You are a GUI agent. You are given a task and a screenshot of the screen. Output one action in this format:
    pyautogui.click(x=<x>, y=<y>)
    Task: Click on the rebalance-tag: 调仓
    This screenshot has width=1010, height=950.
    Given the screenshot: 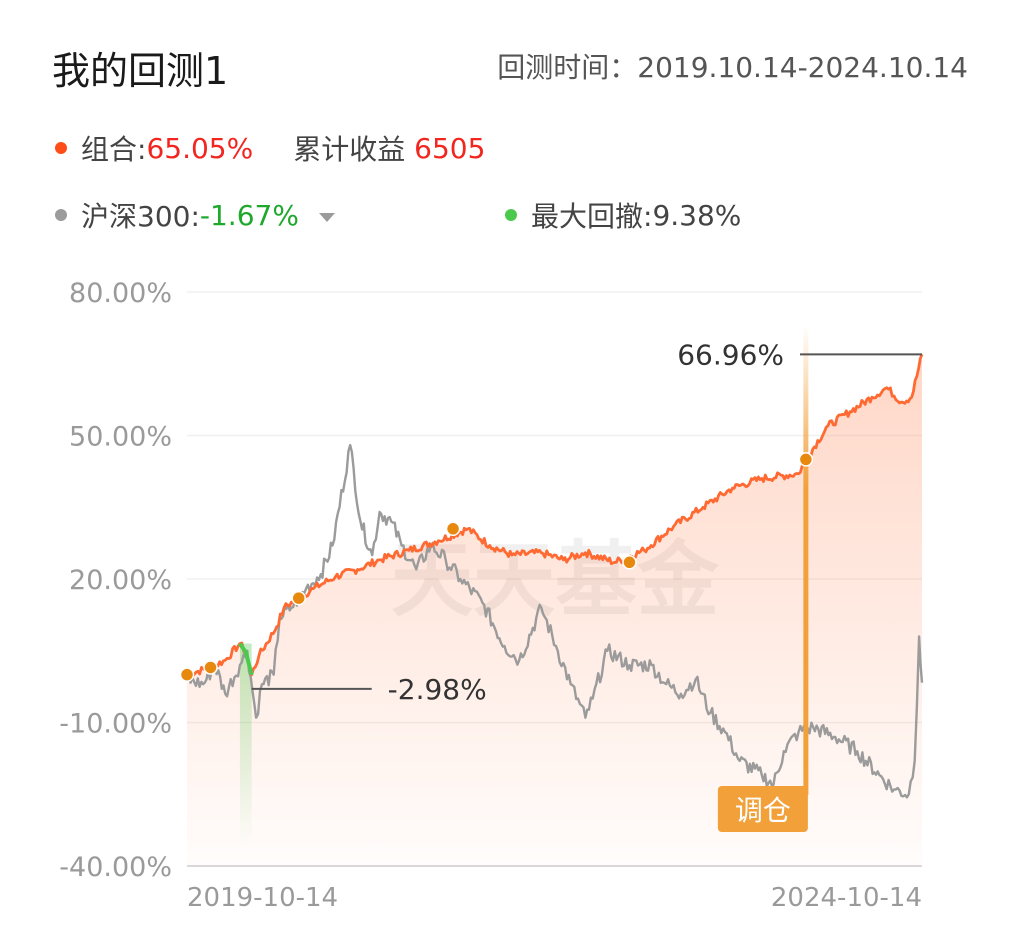 What is the action you would take?
    pyautogui.click(x=762, y=809)
    